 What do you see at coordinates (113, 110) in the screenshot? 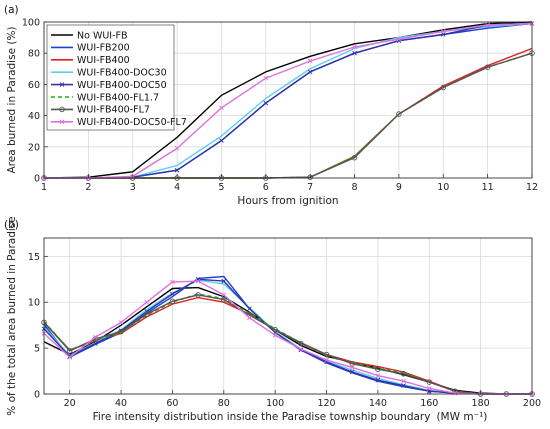
I see `legend-label-wui-fb400-fl7: WUI-FB400-FL7` at bounding box center [113, 110].